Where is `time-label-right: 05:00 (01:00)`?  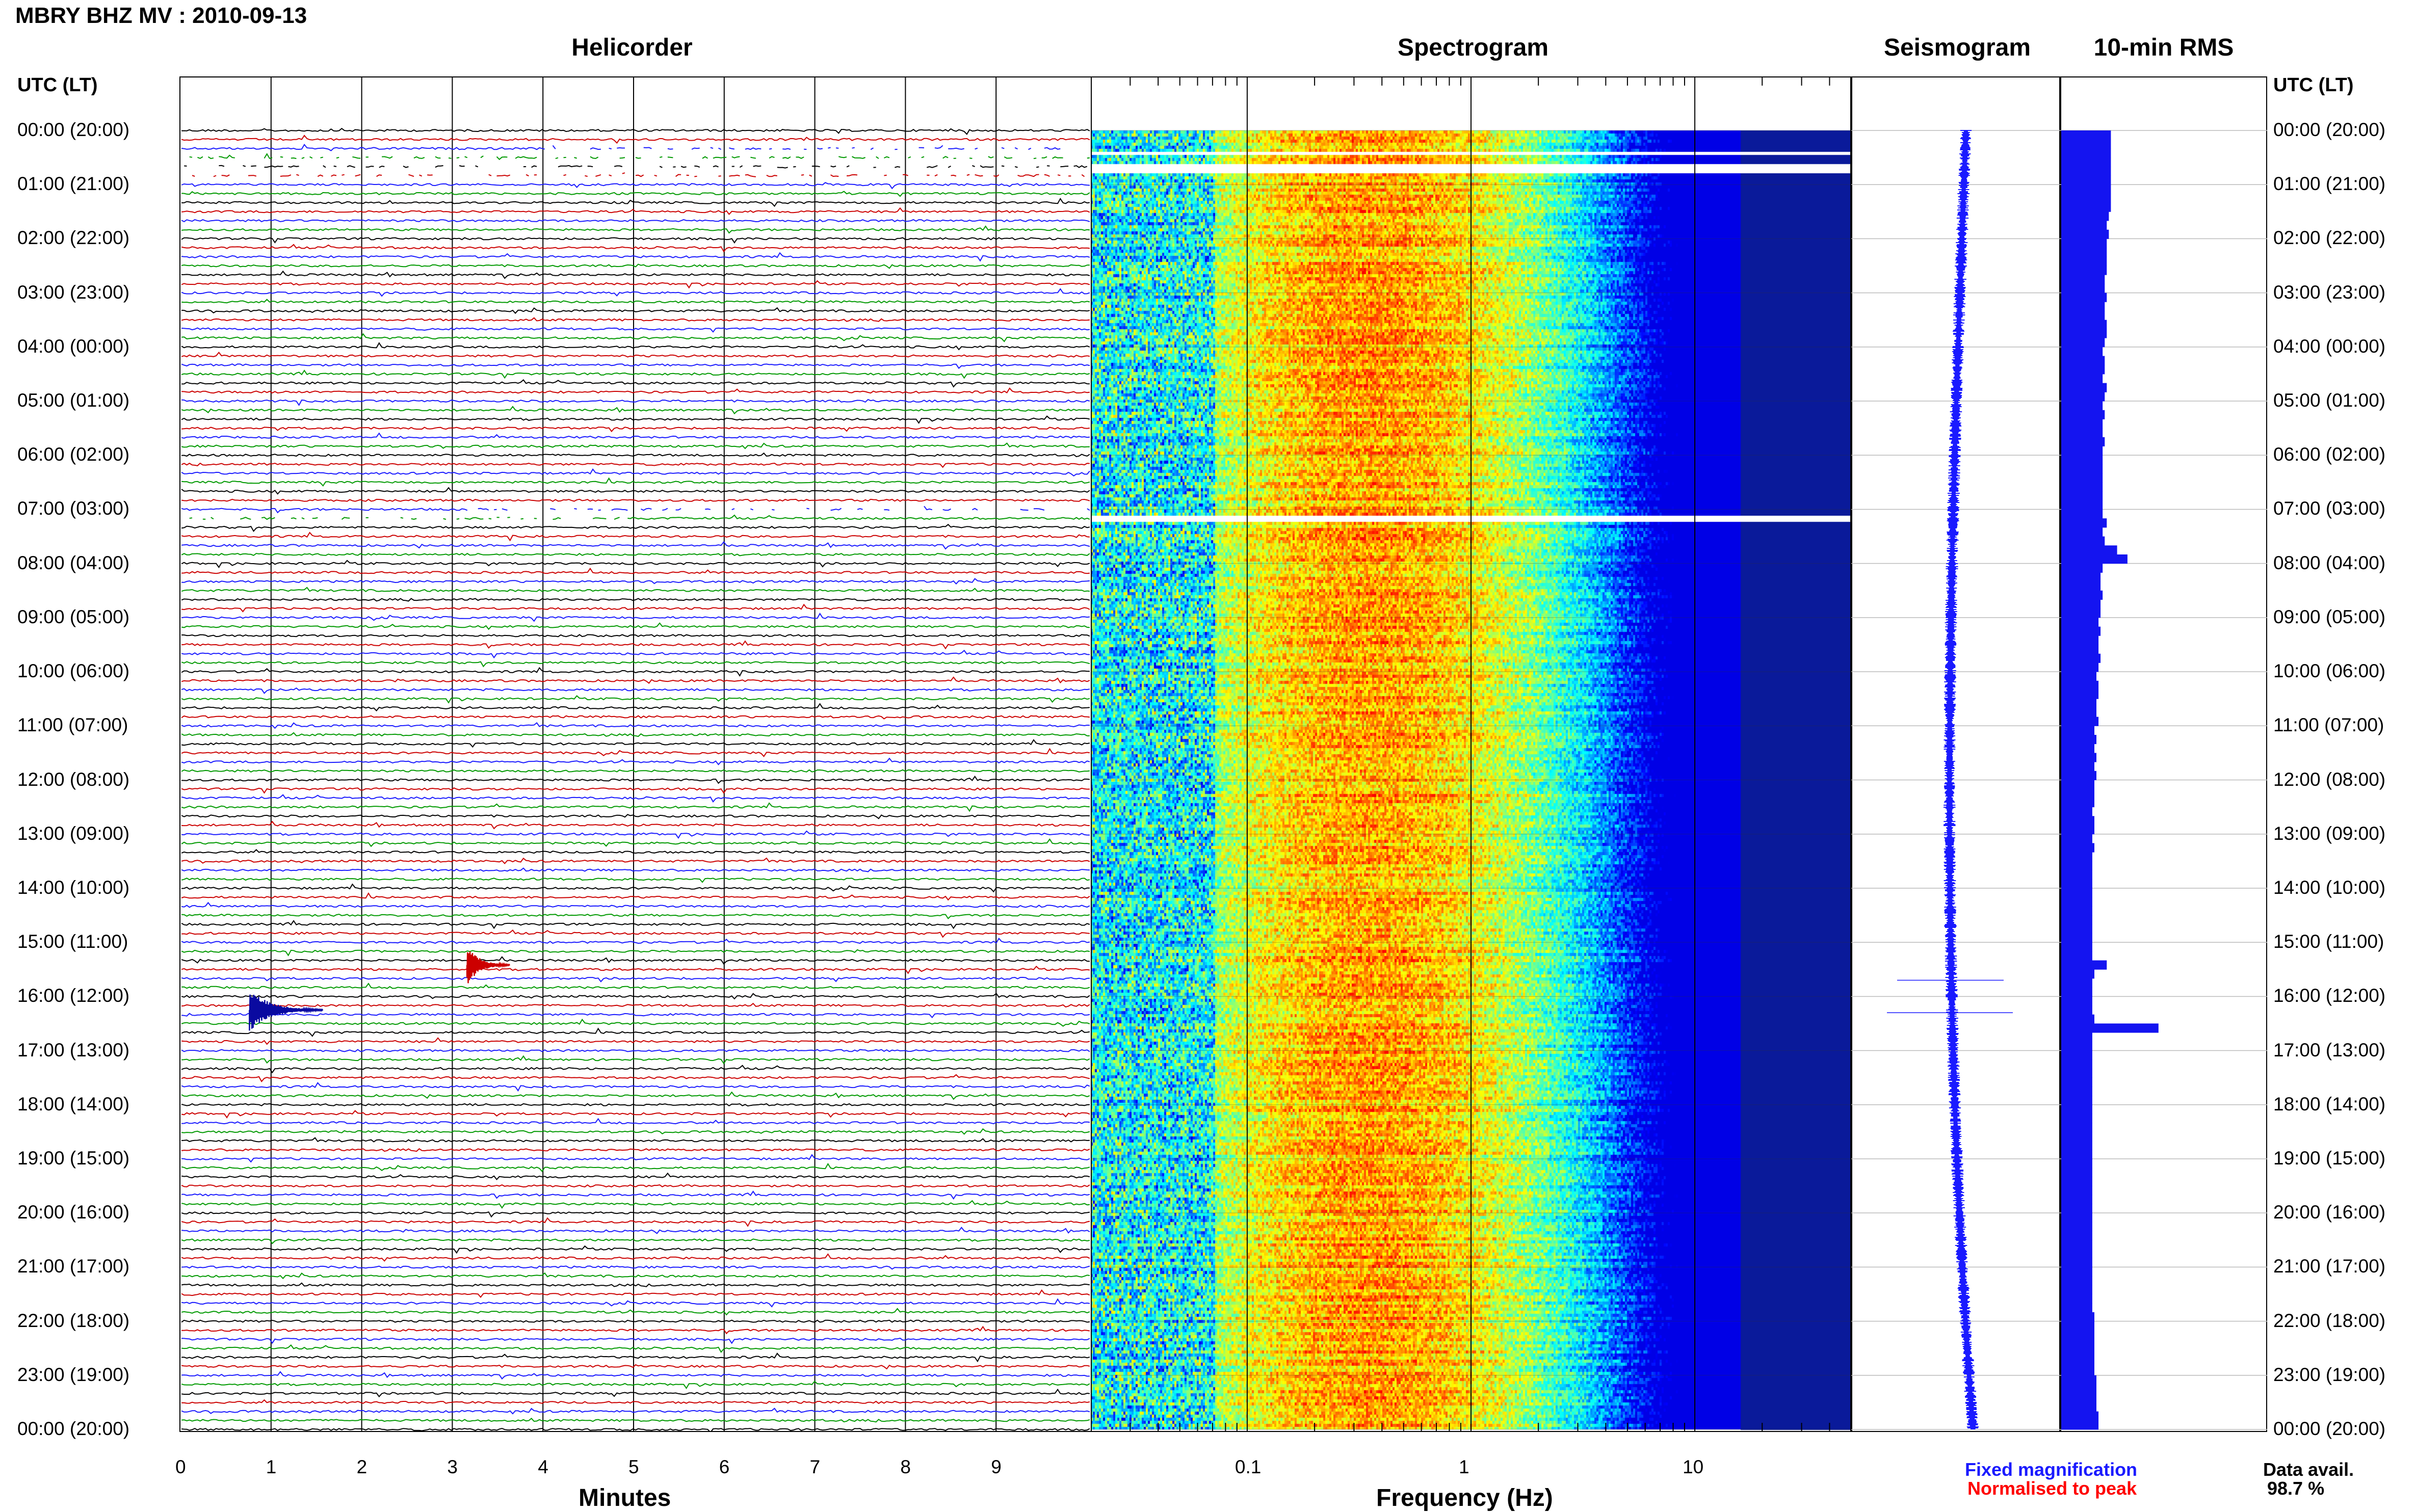 time-label-right: 05:00 (01:00) is located at coordinates (2329, 400).